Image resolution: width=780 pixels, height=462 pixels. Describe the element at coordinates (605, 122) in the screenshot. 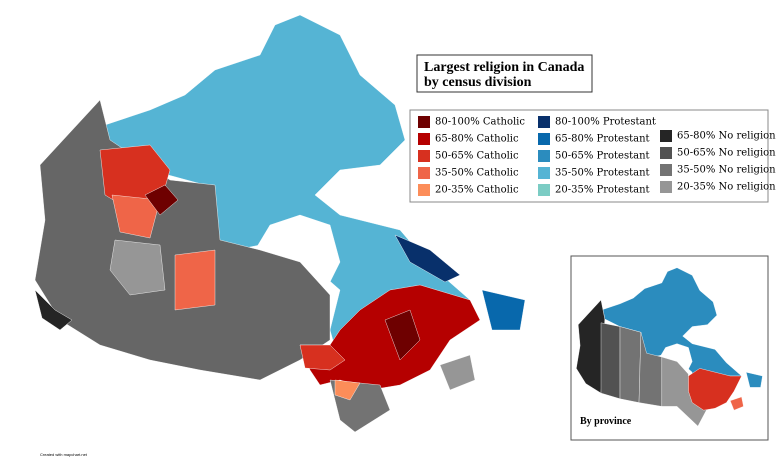

I see `legend-label: 80-100% Protestant` at that location.